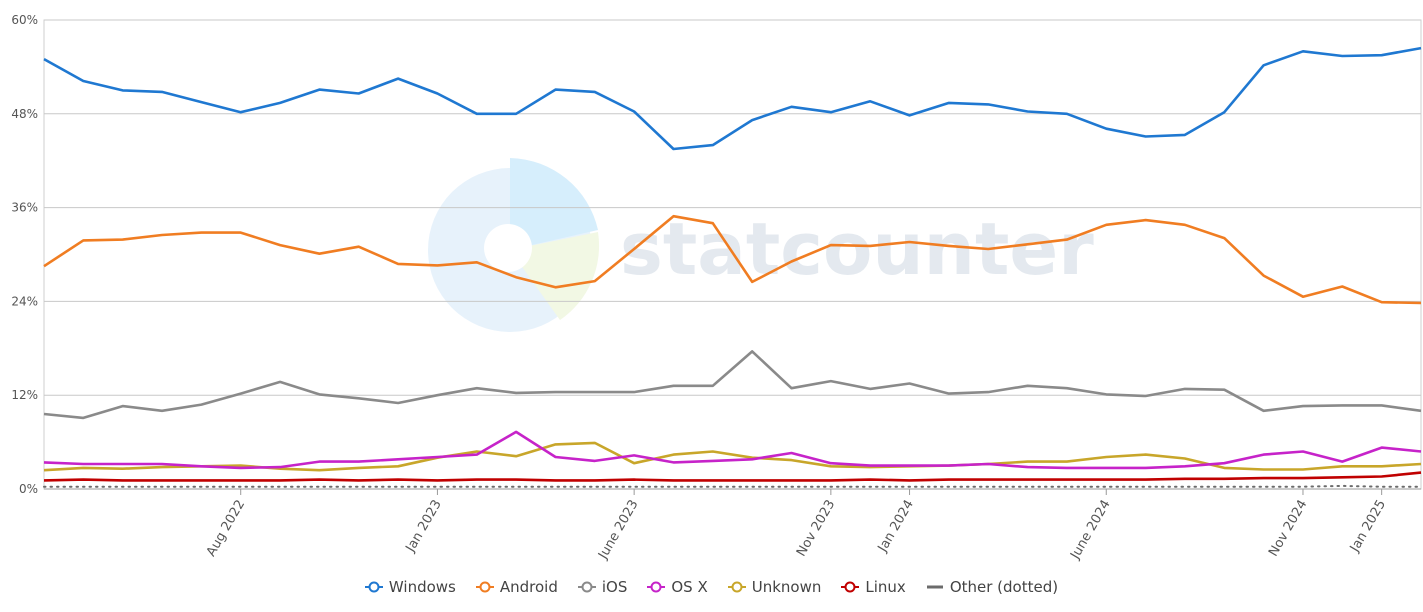 This screenshot has height=612, width=1423. I want to click on legend-label: Windows, so click(422, 587).